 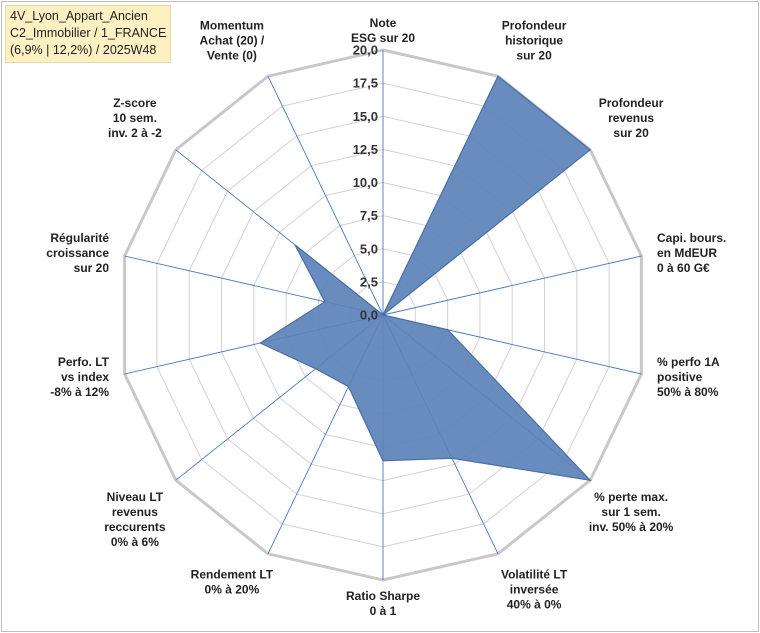 What do you see at coordinates (383, 23) in the screenshot?
I see `axis-label-line: Note` at bounding box center [383, 23].